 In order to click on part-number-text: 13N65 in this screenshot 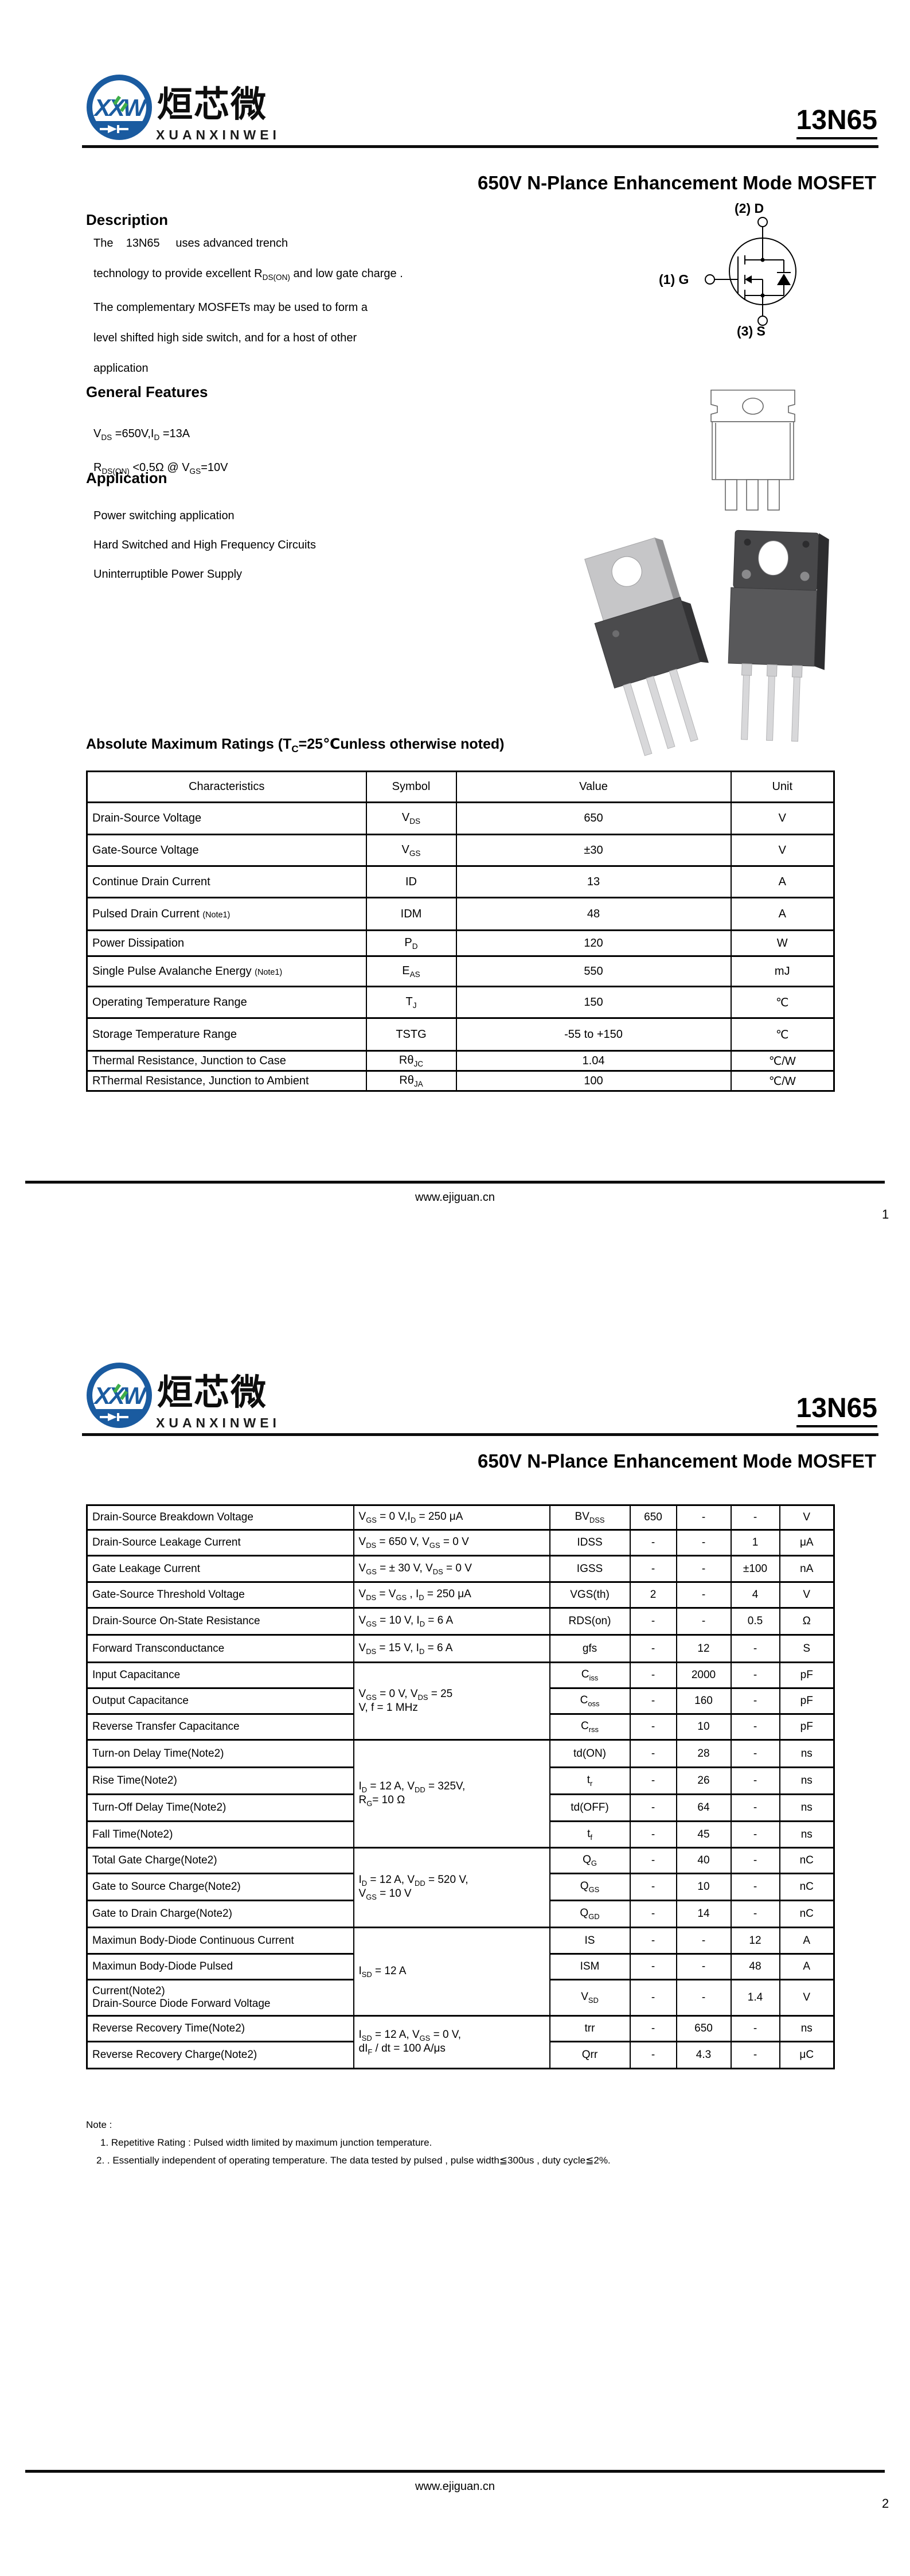, I will do `click(837, 1410)`.